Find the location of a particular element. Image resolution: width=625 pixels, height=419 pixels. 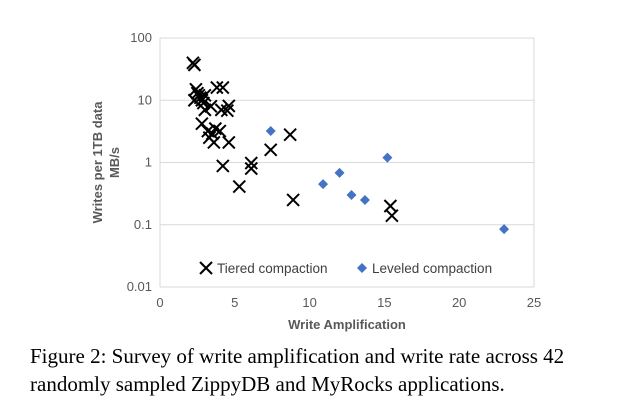

legend-tiered-marker is located at coordinates (206, 268).